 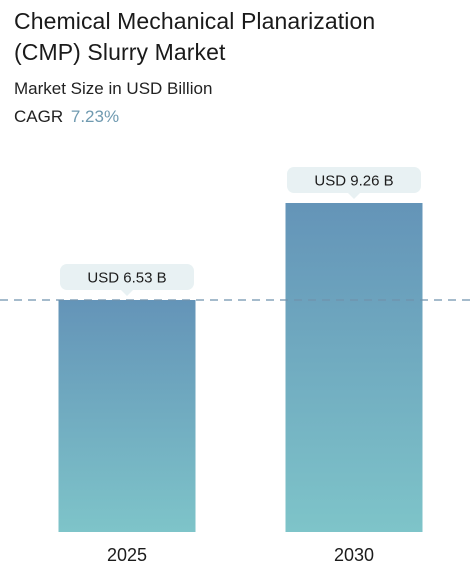 What do you see at coordinates (127, 555) in the screenshot?
I see `x-tick-label-2025: 2025` at bounding box center [127, 555].